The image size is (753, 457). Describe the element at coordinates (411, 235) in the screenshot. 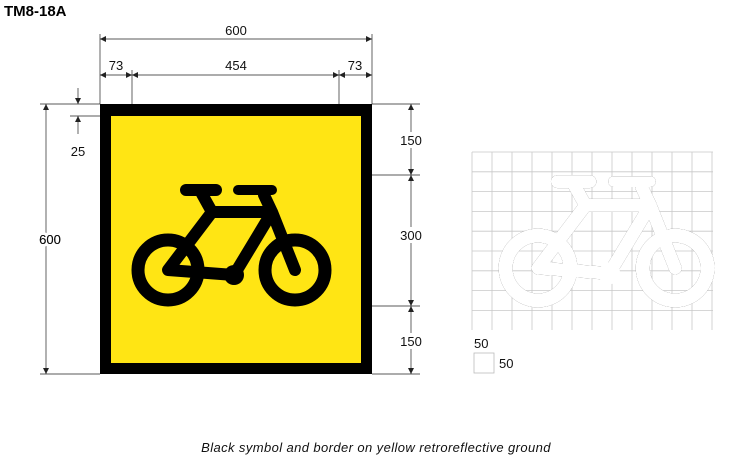

I see `symbol-height-label: 300` at that location.